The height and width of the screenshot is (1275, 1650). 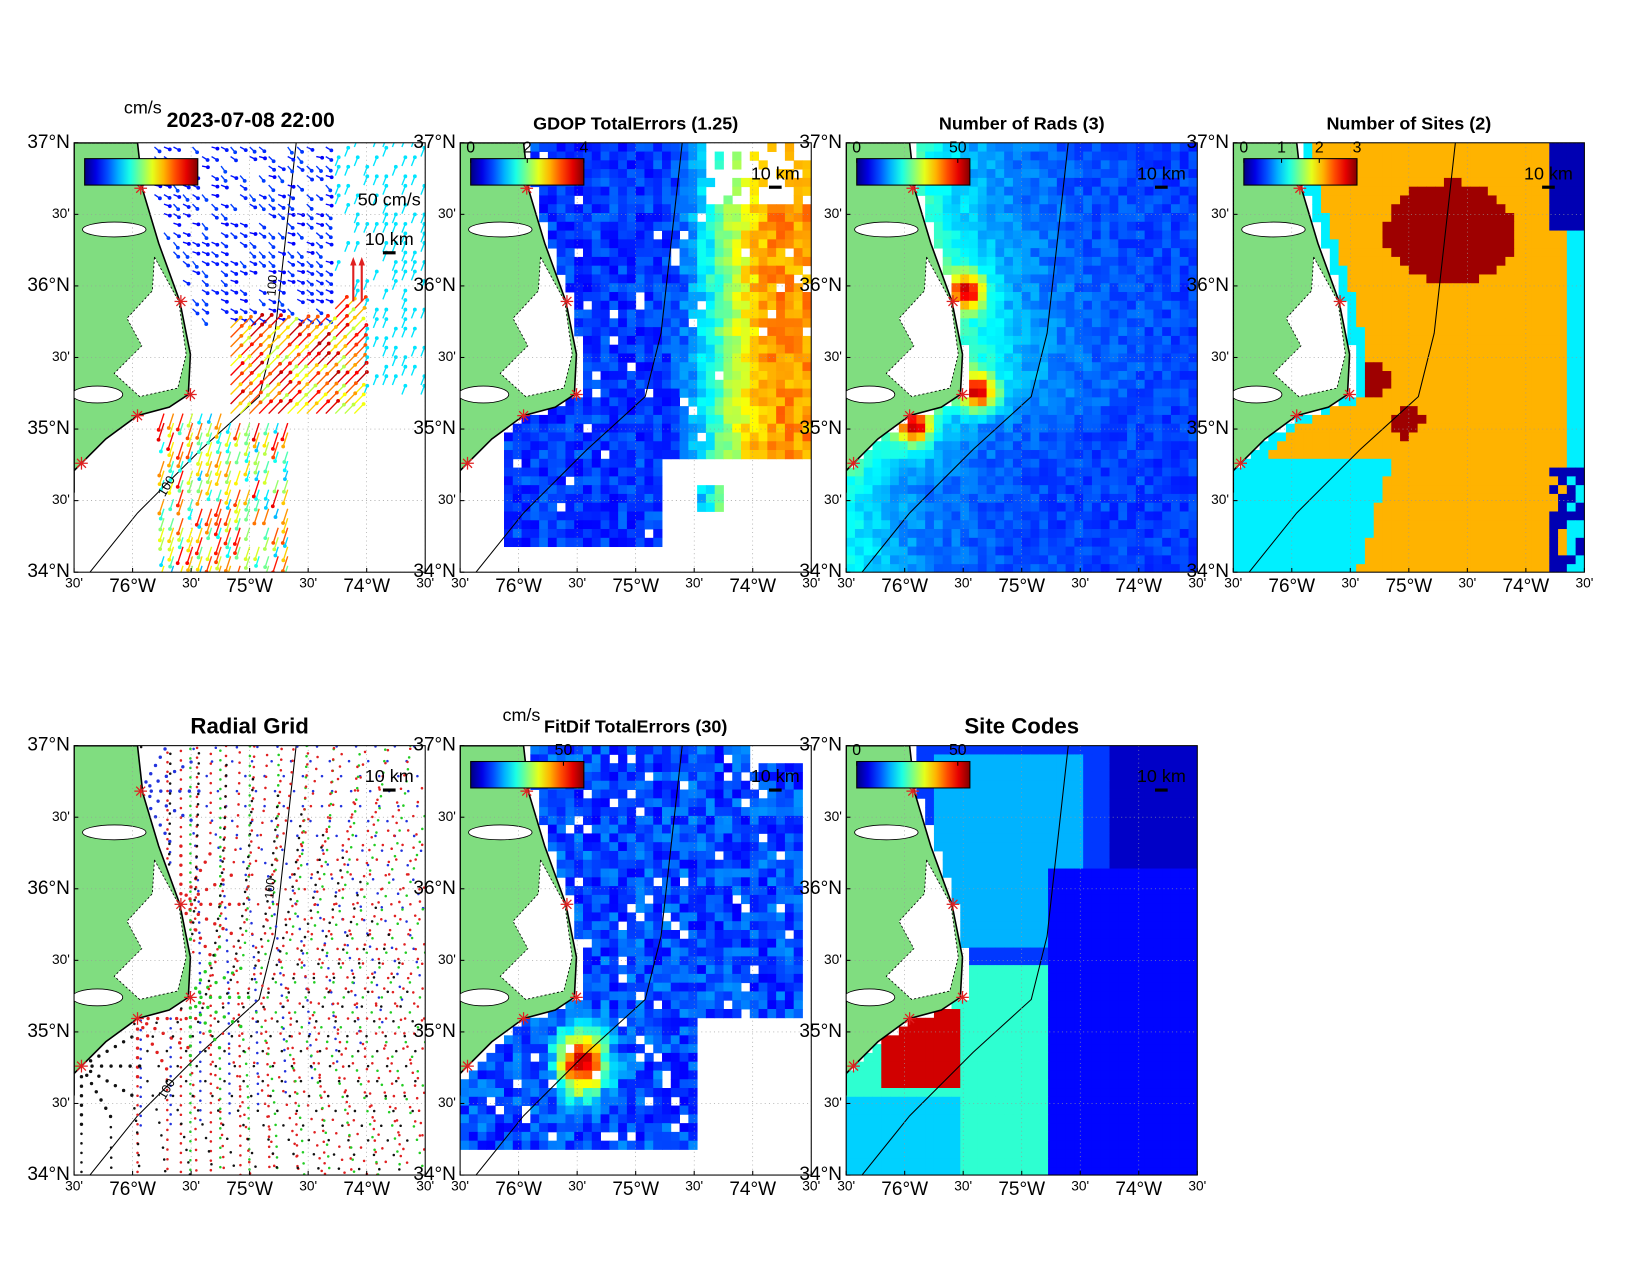 What do you see at coordinates (470, 147) in the screenshot?
I see `colorbar-tick-label: 0` at bounding box center [470, 147].